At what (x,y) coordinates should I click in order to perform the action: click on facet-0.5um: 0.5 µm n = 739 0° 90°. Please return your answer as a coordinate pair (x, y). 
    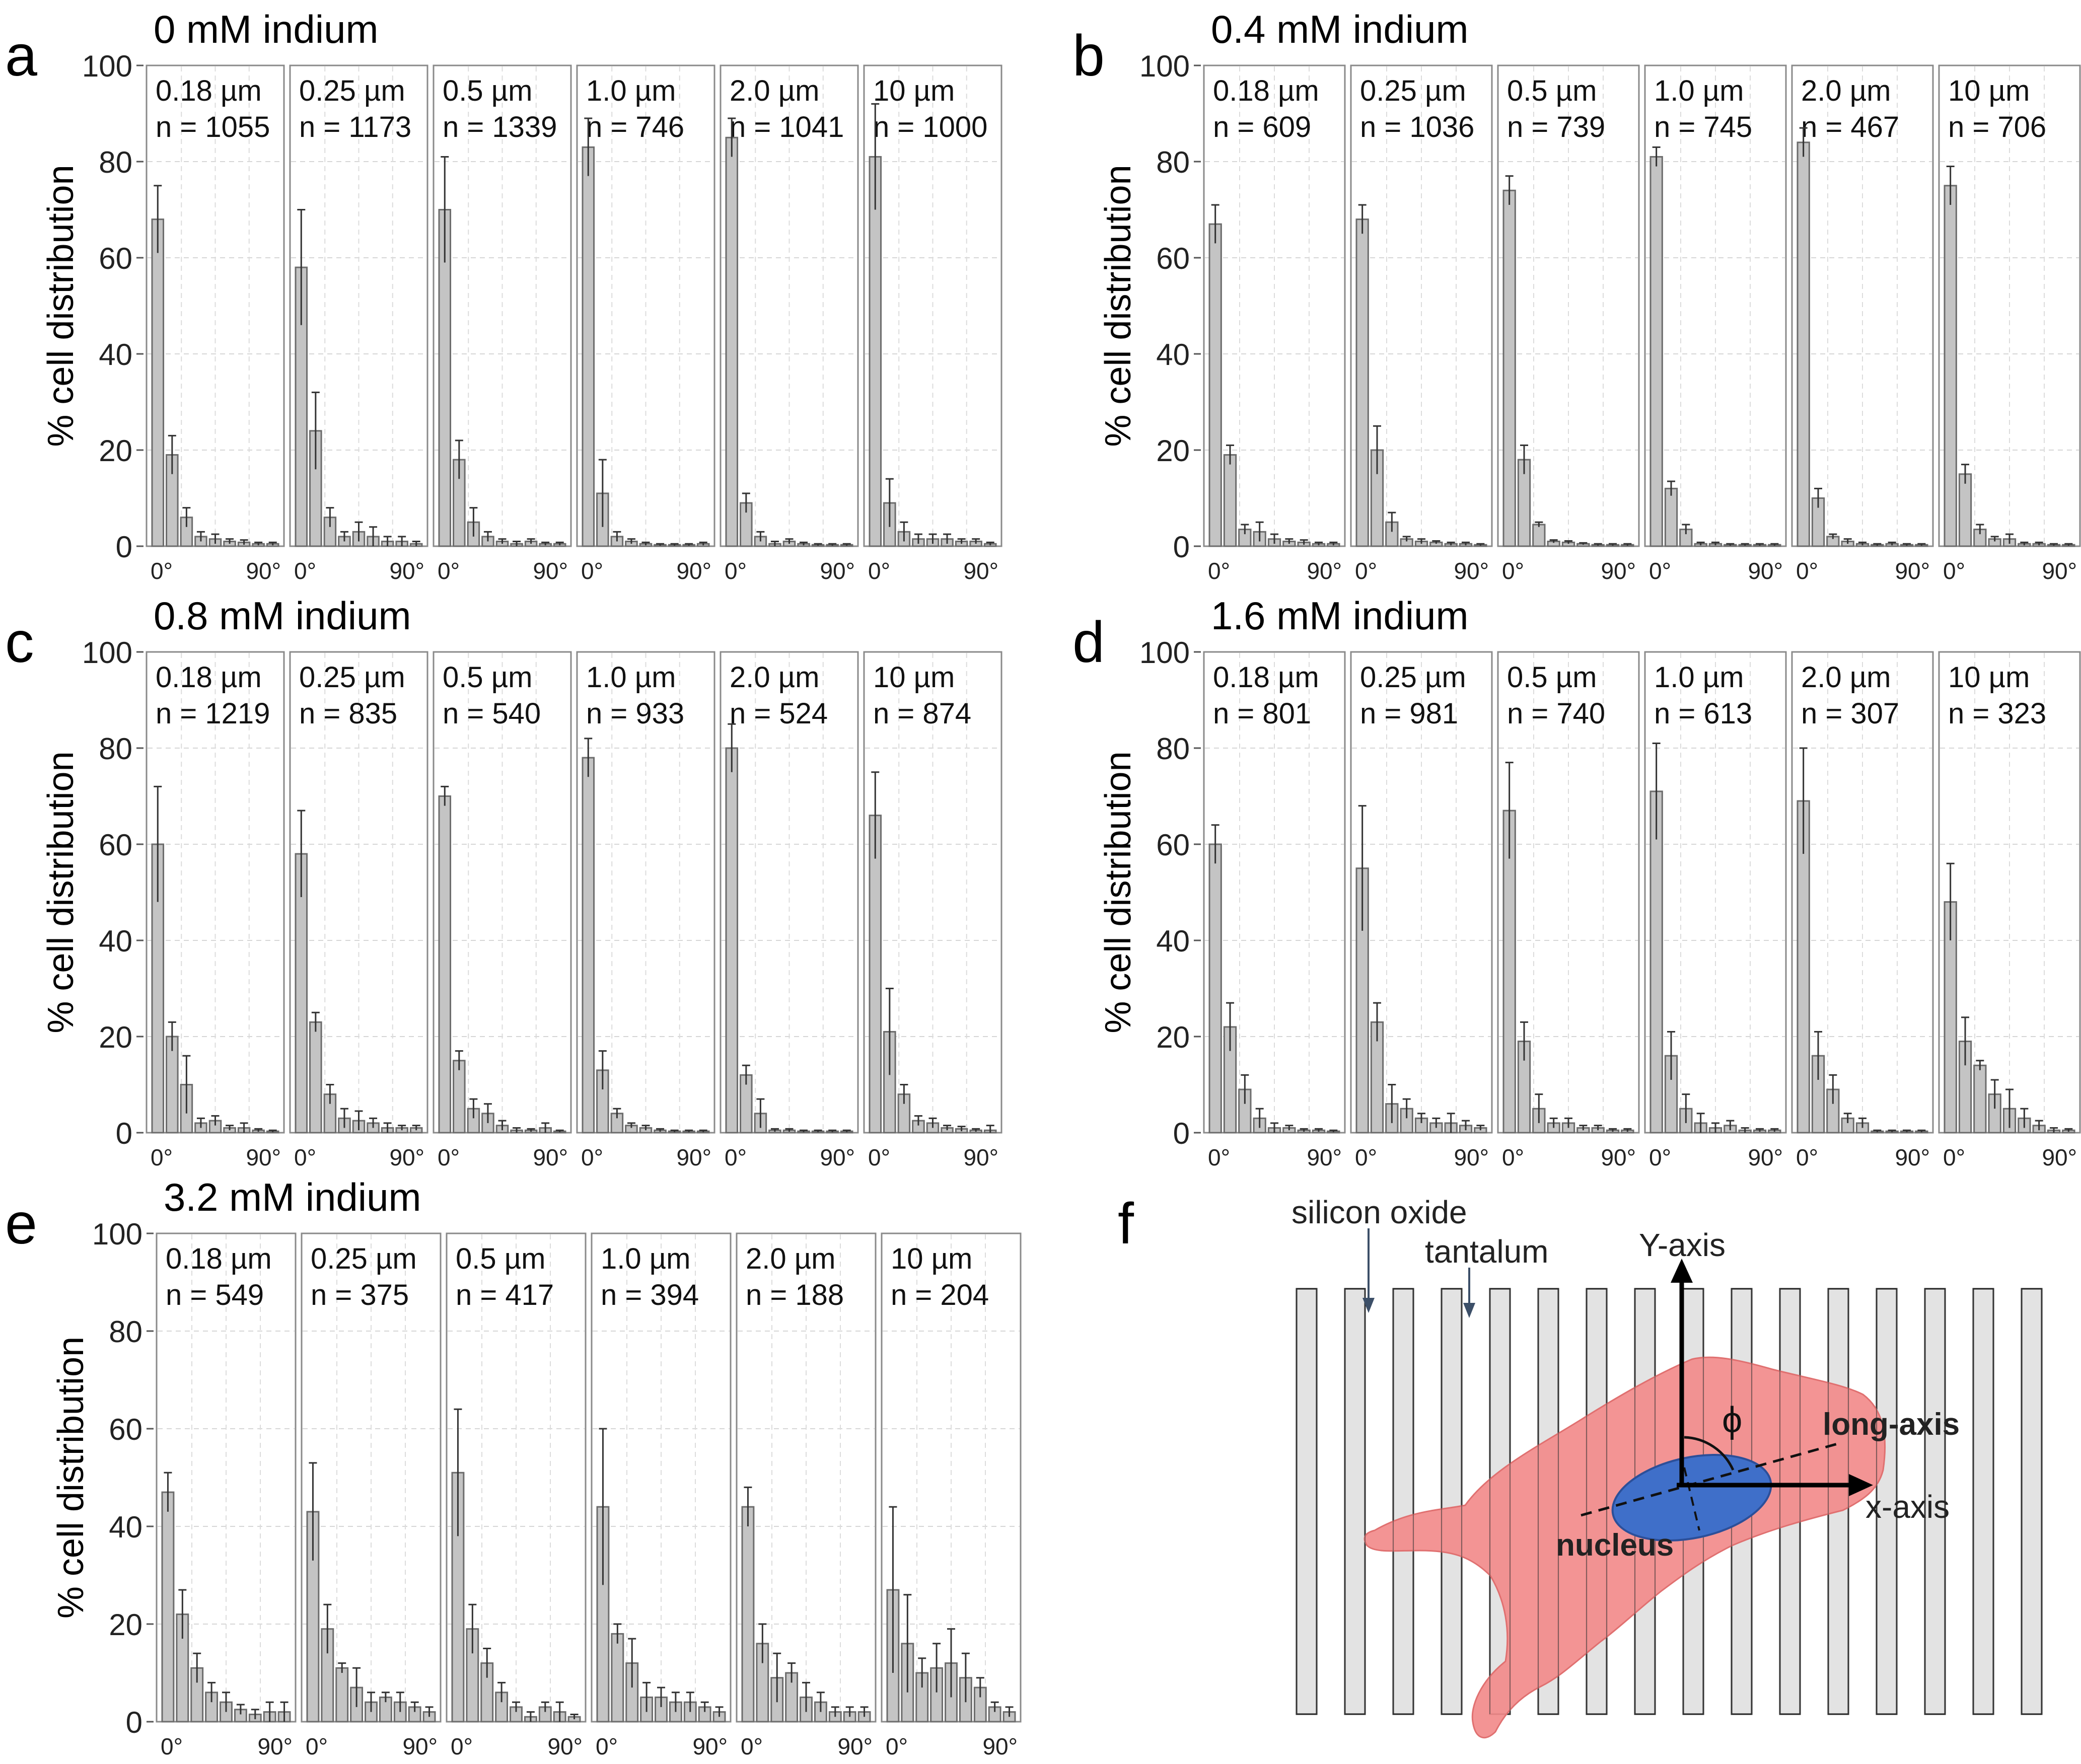
    Looking at the image, I should click on (1569, 324).